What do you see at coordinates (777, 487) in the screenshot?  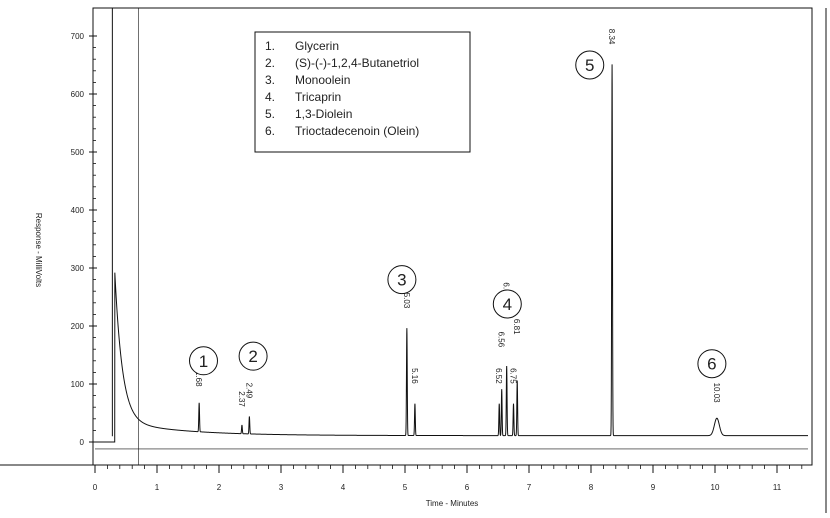 I see `x-tick-label: 11` at bounding box center [777, 487].